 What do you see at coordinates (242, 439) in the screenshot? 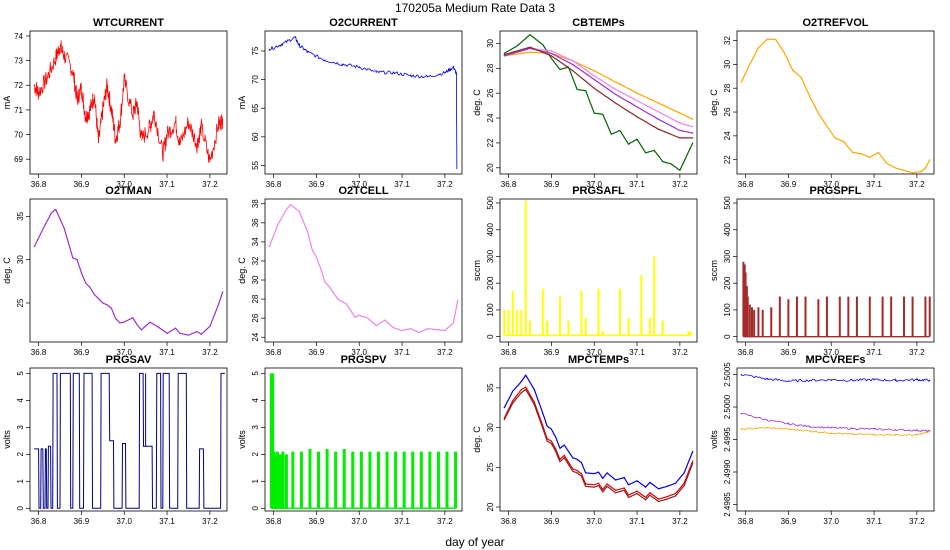
I see `y-axis-label: volts` at bounding box center [242, 439].